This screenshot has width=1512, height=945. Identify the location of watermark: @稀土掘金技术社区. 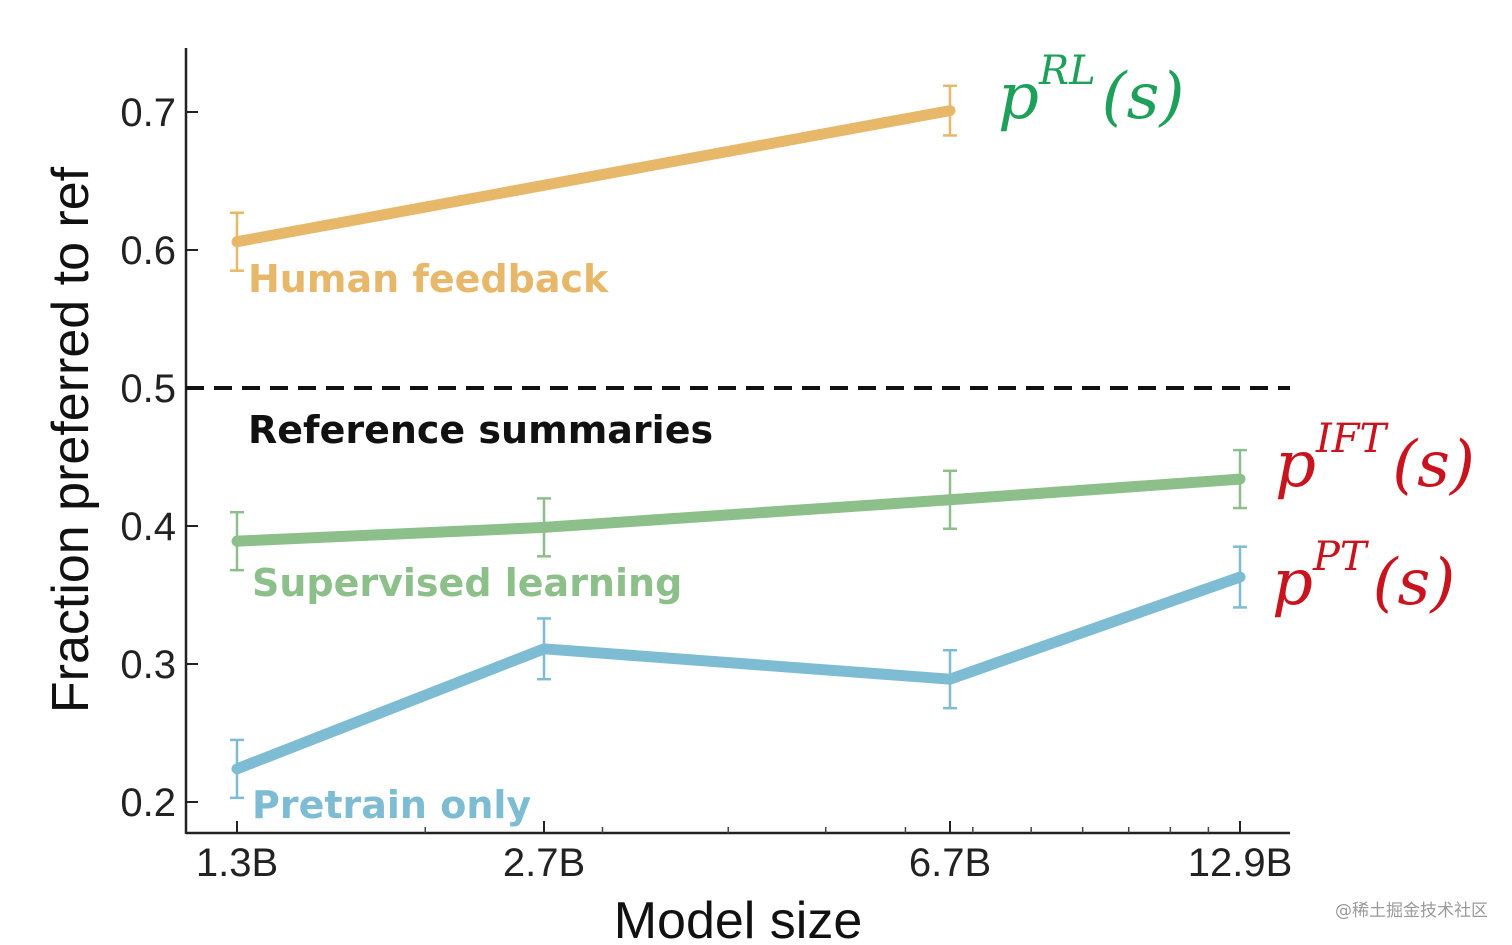
(1411, 911).